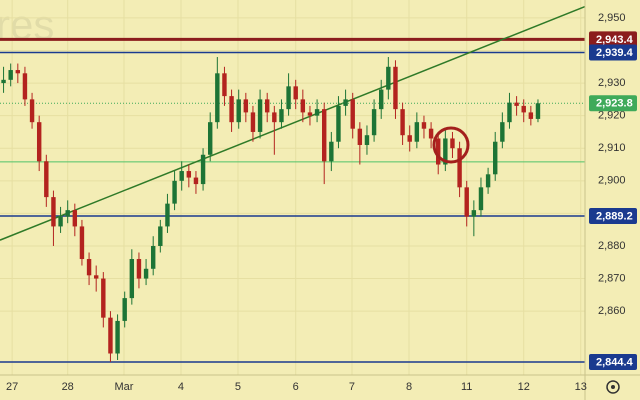 The height and width of the screenshot is (400, 640). What do you see at coordinates (612, 148) in the screenshot?
I see `y-tick-label: 2,910` at bounding box center [612, 148].